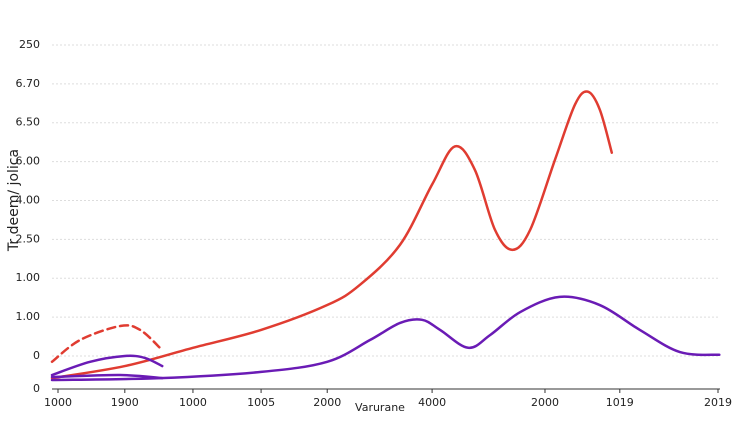 Image resolution: width=750 pixels, height=422 pixels. Describe the element at coordinates (620, 402) in the screenshot. I see `x-tick-label: 1019` at that location.